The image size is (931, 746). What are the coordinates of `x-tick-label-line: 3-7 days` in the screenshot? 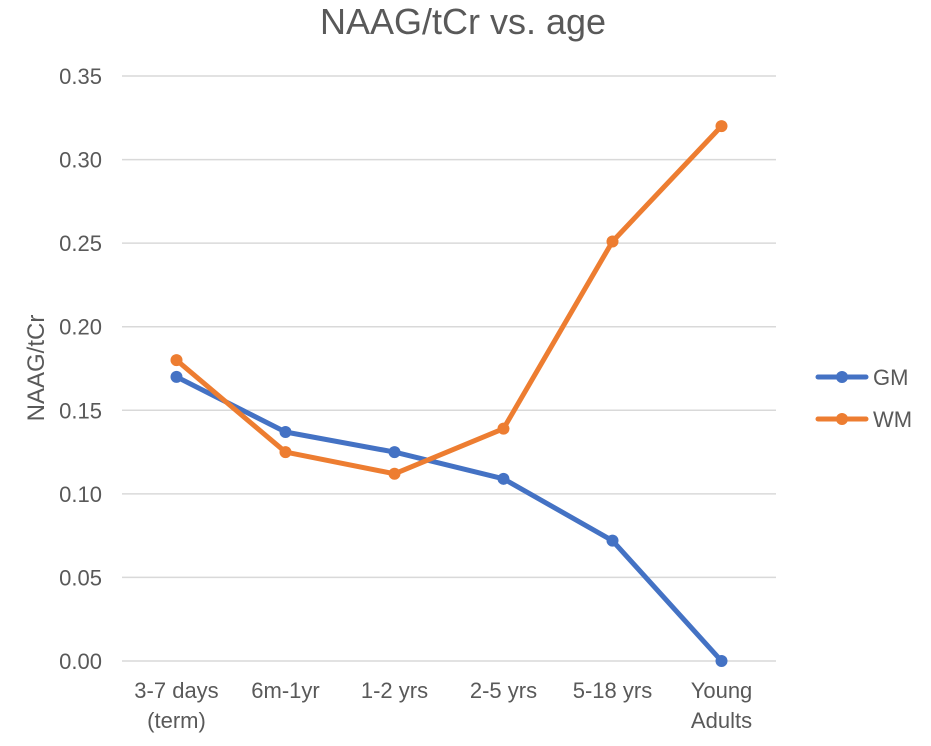 It's located at (176, 690).